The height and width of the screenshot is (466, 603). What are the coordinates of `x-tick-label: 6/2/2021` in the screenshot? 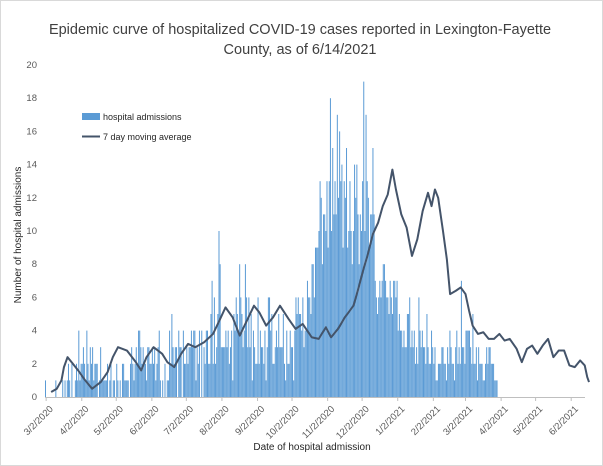 It's located at (564, 421).